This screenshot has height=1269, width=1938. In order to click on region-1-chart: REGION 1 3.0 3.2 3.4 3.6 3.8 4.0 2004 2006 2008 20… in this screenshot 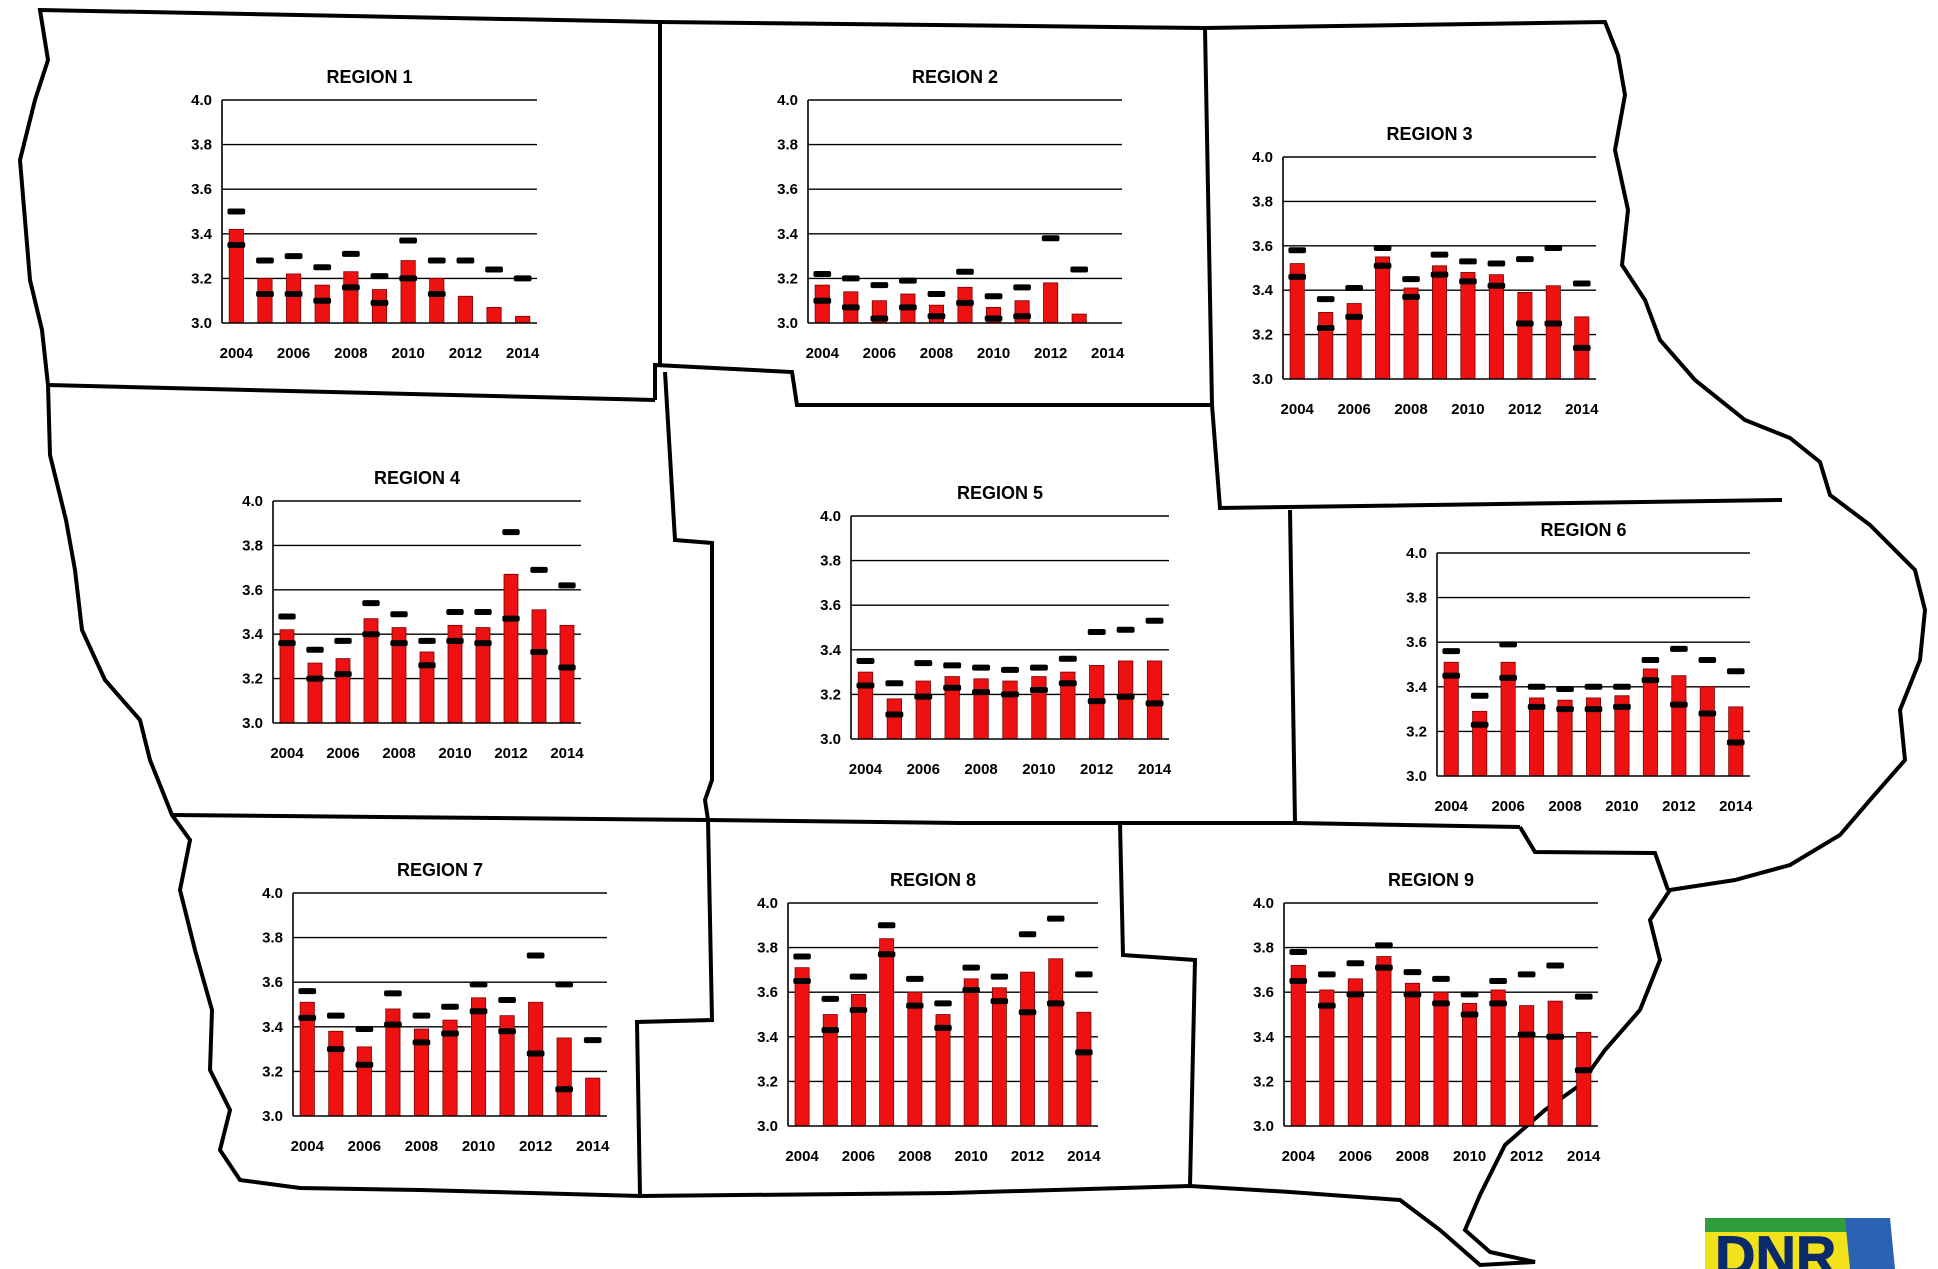, I will do `click(365, 214)`.